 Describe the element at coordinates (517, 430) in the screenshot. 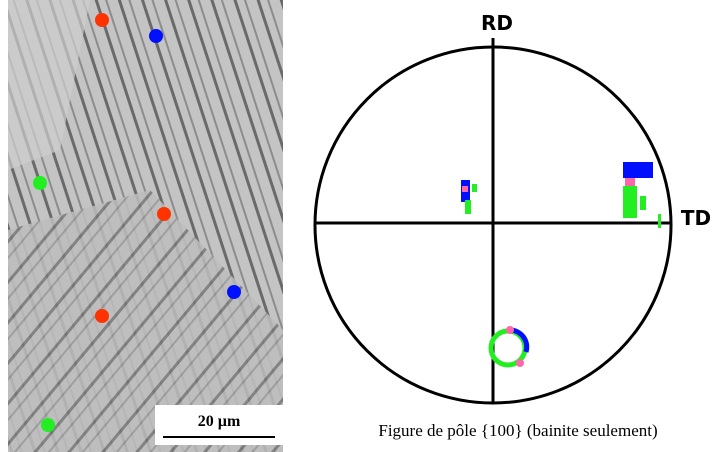

I see `caption: Figure de pôle {100} (bainite seulement)` at that location.